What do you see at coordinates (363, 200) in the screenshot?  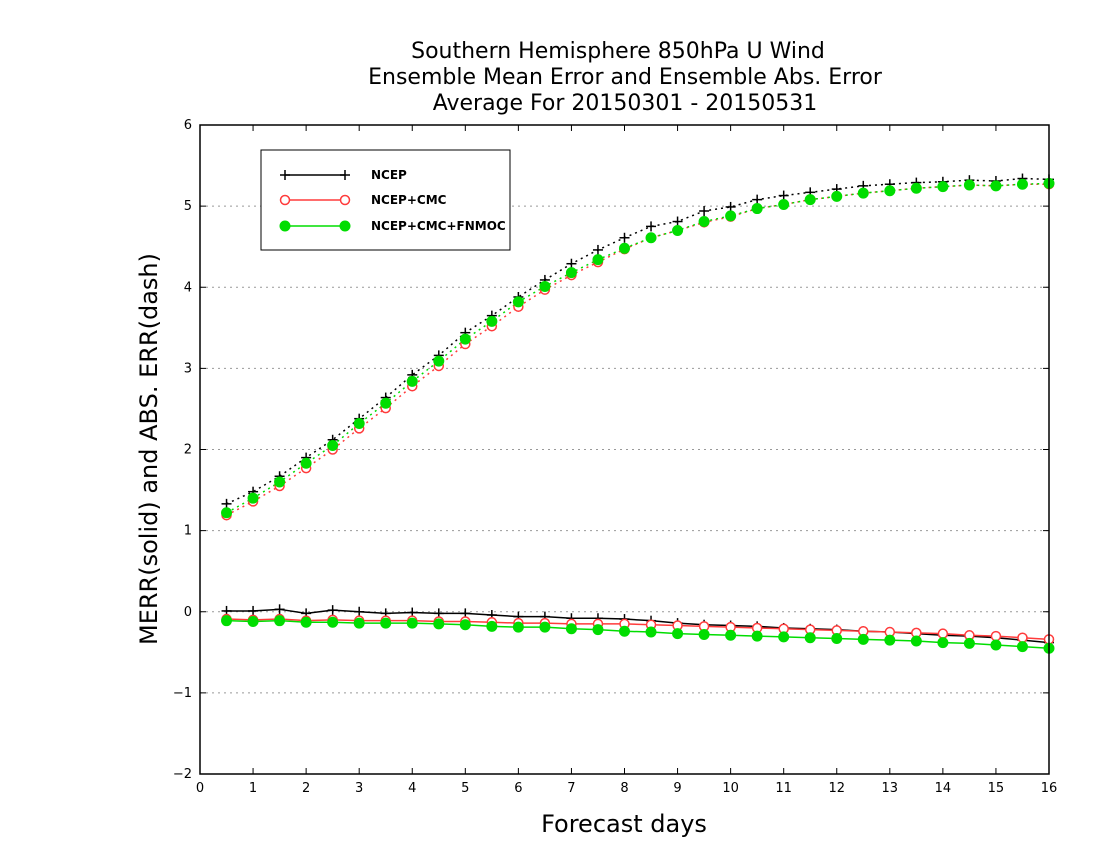 I see `legend-entry: NCEP+CMC` at bounding box center [363, 200].